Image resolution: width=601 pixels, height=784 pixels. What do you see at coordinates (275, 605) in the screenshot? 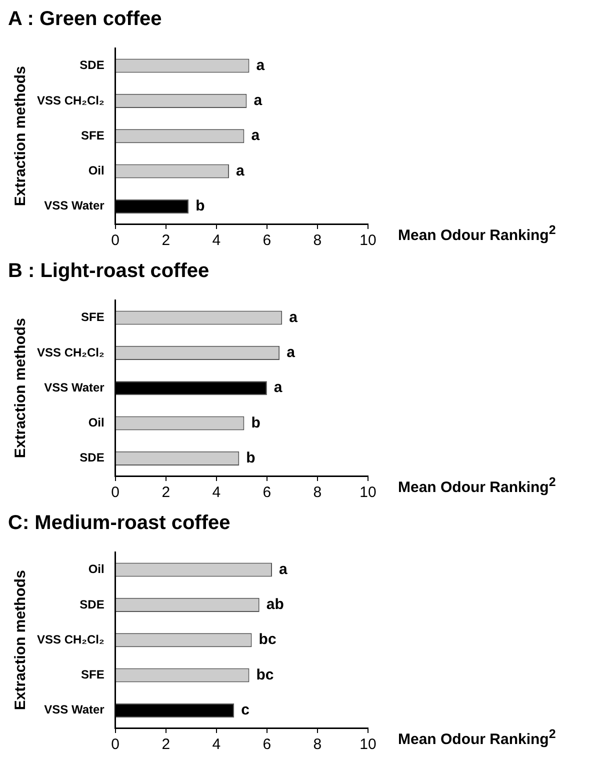
I see `data-label: ab` at bounding box center [275, 605].